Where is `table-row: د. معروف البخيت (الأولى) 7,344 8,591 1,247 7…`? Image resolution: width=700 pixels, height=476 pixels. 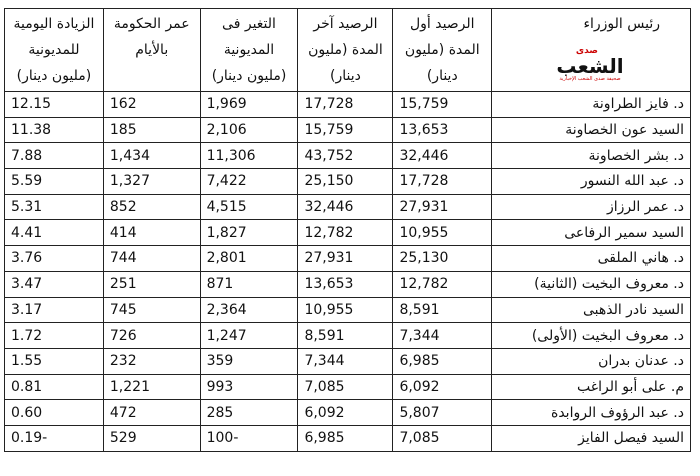 table-row: د. معروف البخيت (الأولى) 7,344 8,591 1,247 7… is located at coordinates (347, 335).